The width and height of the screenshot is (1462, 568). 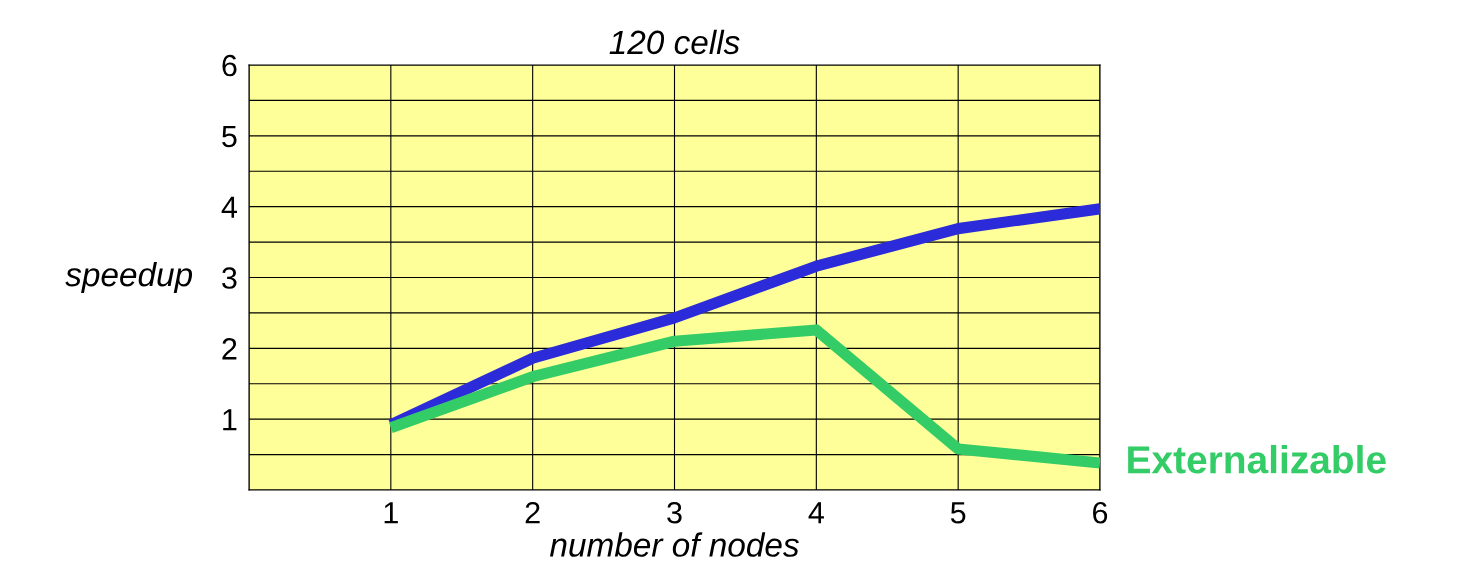 I want to click on y-tick-label: 4, so click(x=229, y=207).